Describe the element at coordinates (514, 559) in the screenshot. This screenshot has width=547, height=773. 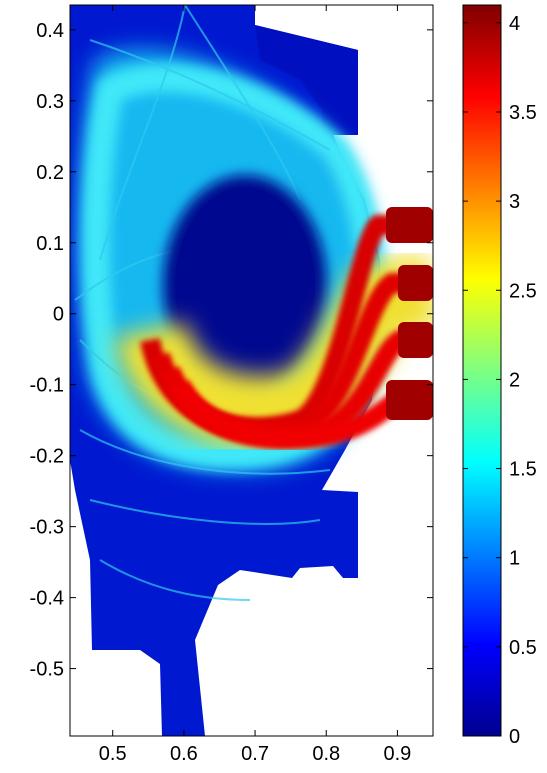
I see `colorbar-tick-label: 1` at that location.